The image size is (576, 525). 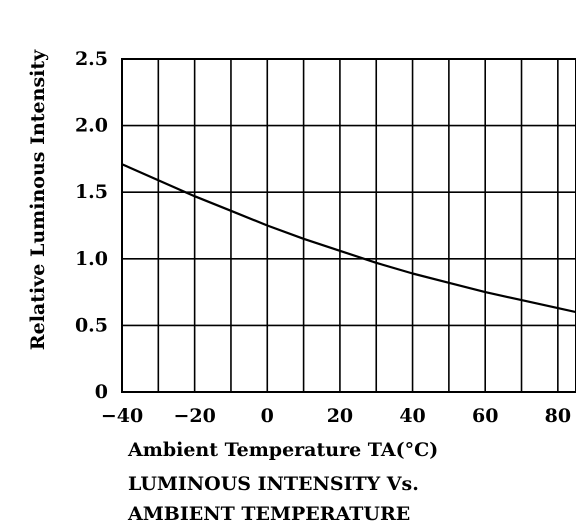 I want to click on x-tick-label: 60, so click(x=485, y=416).